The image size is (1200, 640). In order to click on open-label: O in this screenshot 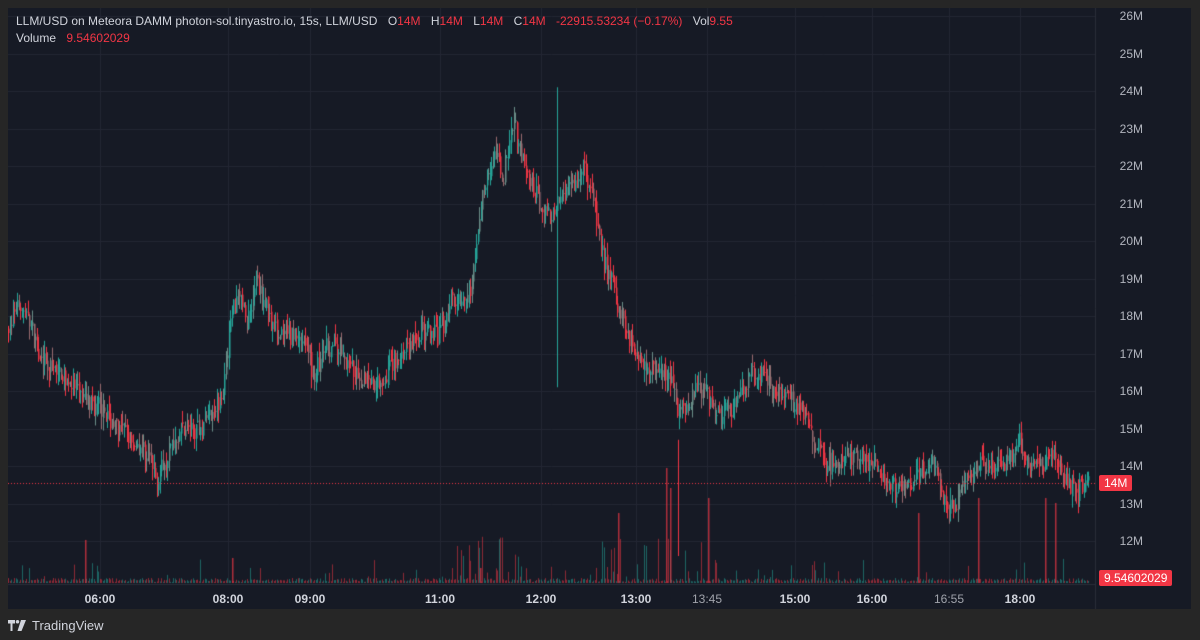, I will do `click(392, 21)`.